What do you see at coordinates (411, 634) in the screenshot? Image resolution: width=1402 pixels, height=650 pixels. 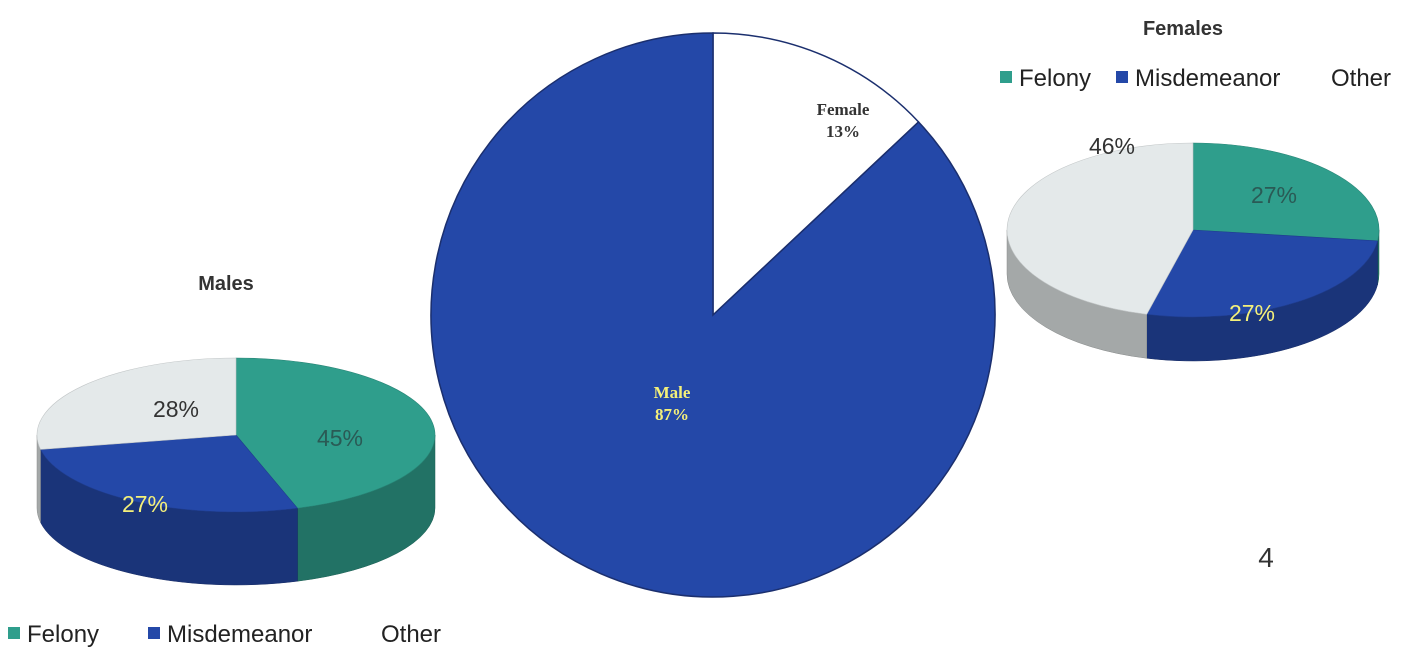 I see `males-legend-label-other: Other` at bounding box center [411, 634].